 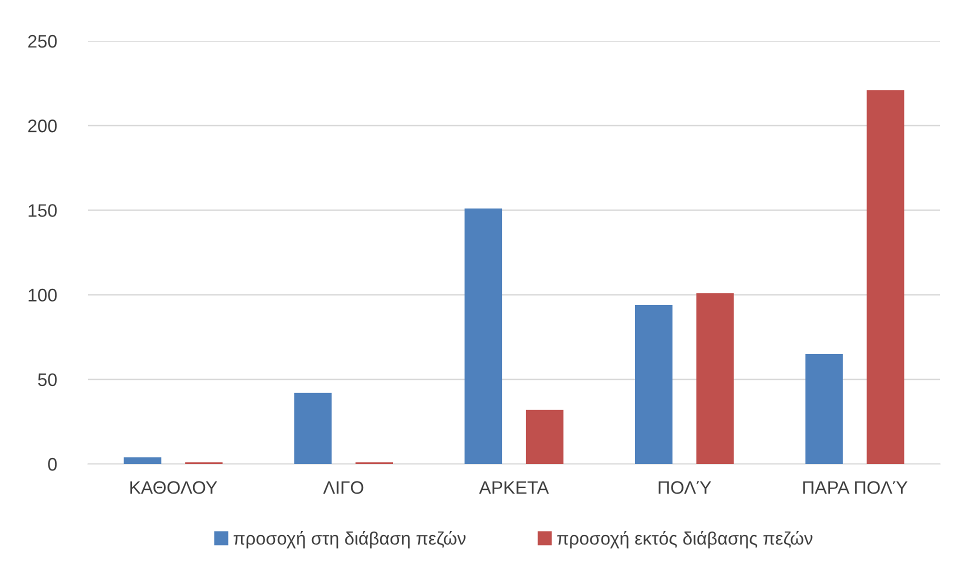 I want to click on x-tick-label: ΛΙΓΟ, so click(x=343, y=487).